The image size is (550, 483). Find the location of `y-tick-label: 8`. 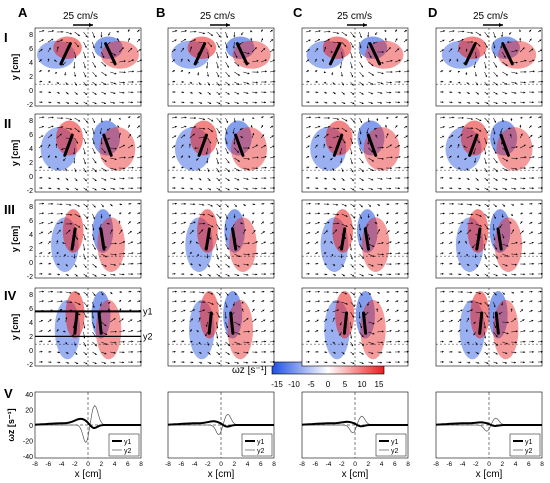

y-tick-label: 8 is located at coordinates (31, 121).